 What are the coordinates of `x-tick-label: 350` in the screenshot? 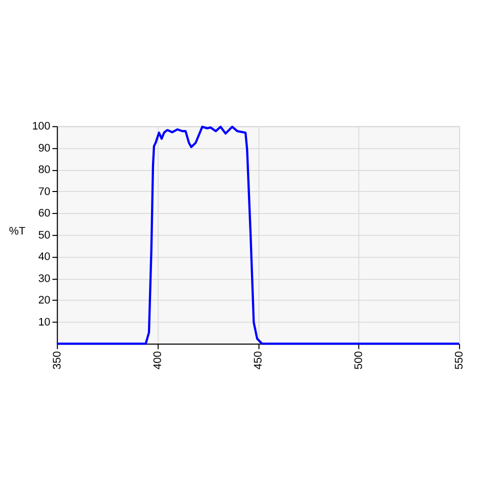 It's located at (57, 360).